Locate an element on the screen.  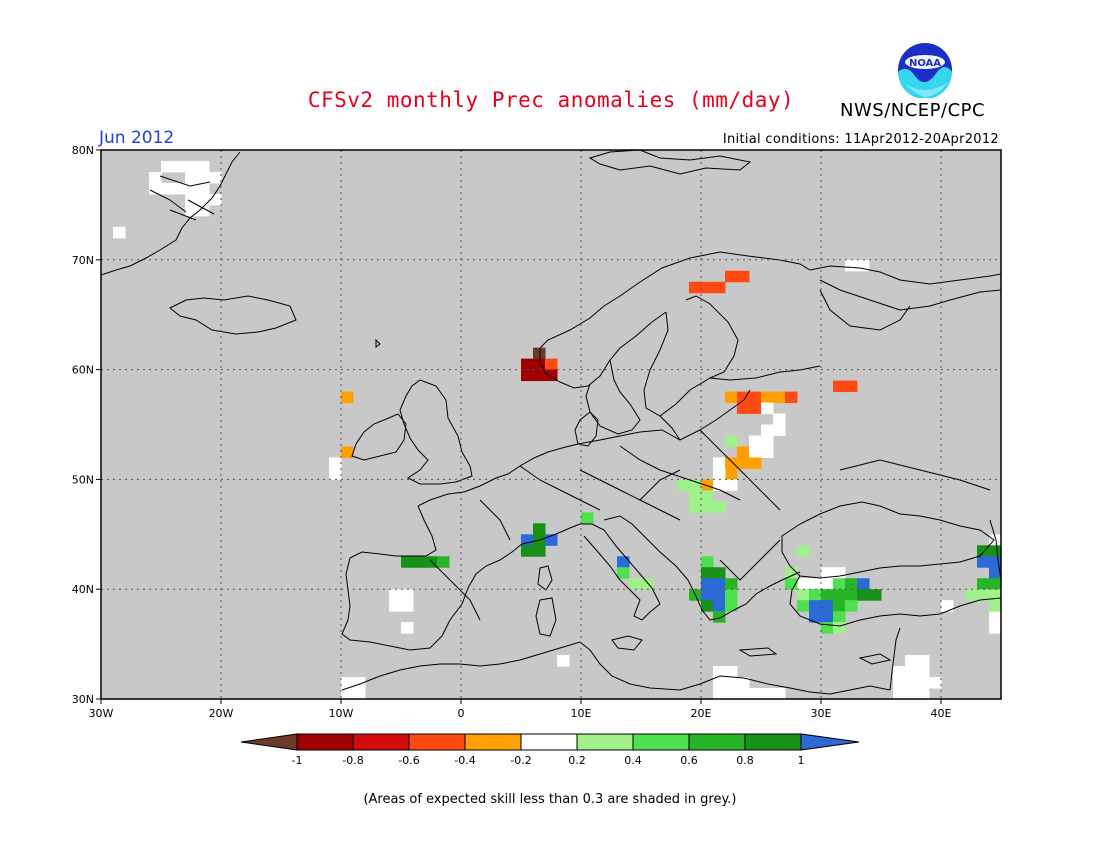
legend-tick-label: -0.2 is located at coordinates (520, 760).